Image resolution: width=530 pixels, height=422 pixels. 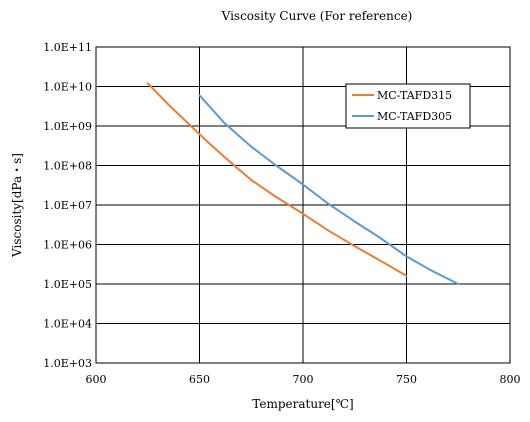 I want to click on x-tick-label: 700, so click(x=303, y=379).